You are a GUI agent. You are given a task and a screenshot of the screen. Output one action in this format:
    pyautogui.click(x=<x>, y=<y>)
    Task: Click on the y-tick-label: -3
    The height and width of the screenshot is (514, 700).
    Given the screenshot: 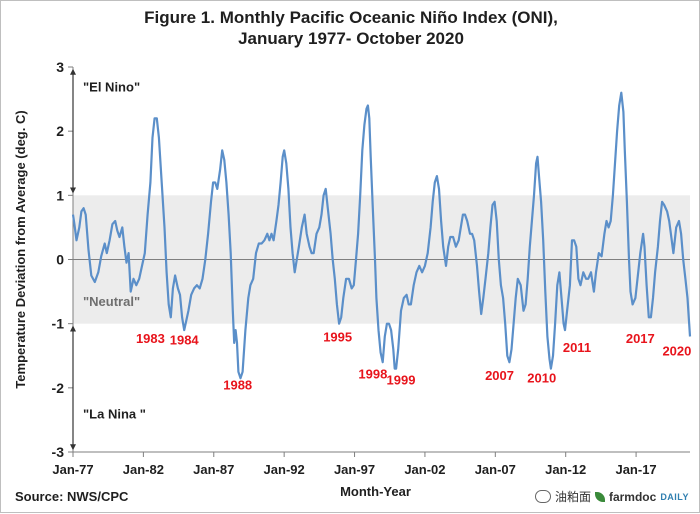 What is the action you would take?
    pyautogui.click(x=58, y=452)
    